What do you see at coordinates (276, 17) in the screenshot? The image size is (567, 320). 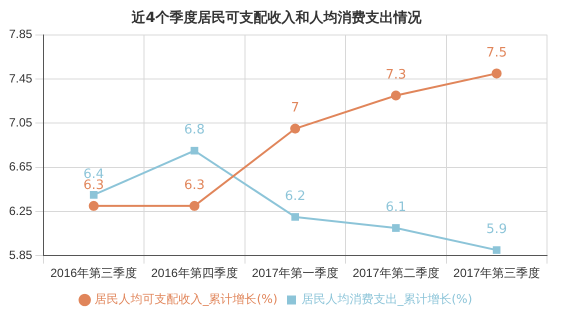 I see `chart-title: 近4个季度居民可支配收入和人均消费支出情况` at bounding box center [276, 17].